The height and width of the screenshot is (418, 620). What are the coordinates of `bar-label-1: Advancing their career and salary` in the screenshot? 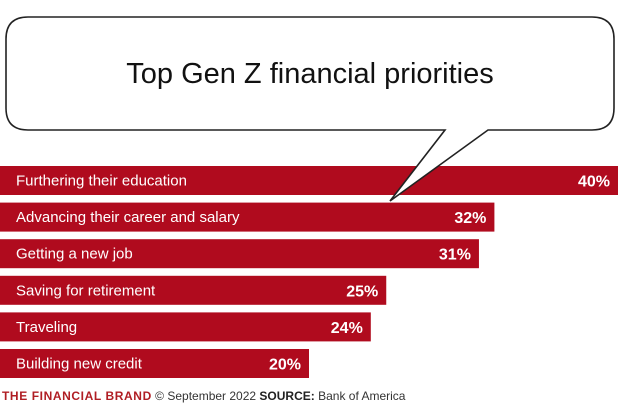 It's located at (128, 217).